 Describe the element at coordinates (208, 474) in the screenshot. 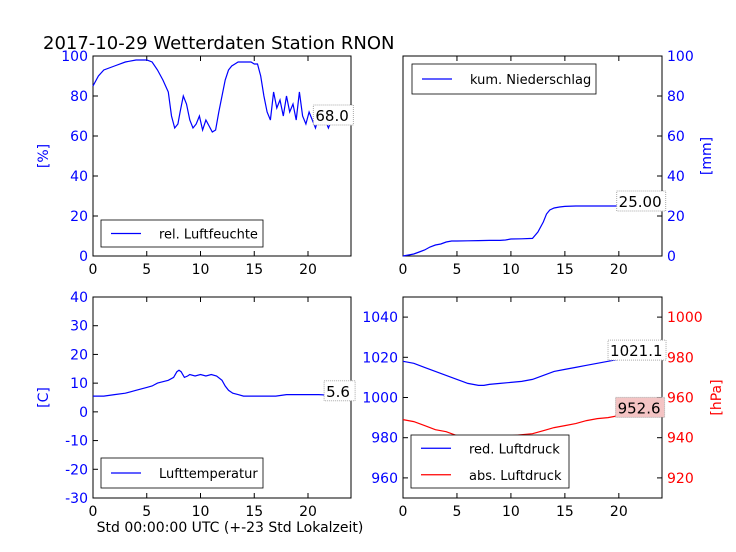

I see `legend-entry: Lufttemperatur` at that location.